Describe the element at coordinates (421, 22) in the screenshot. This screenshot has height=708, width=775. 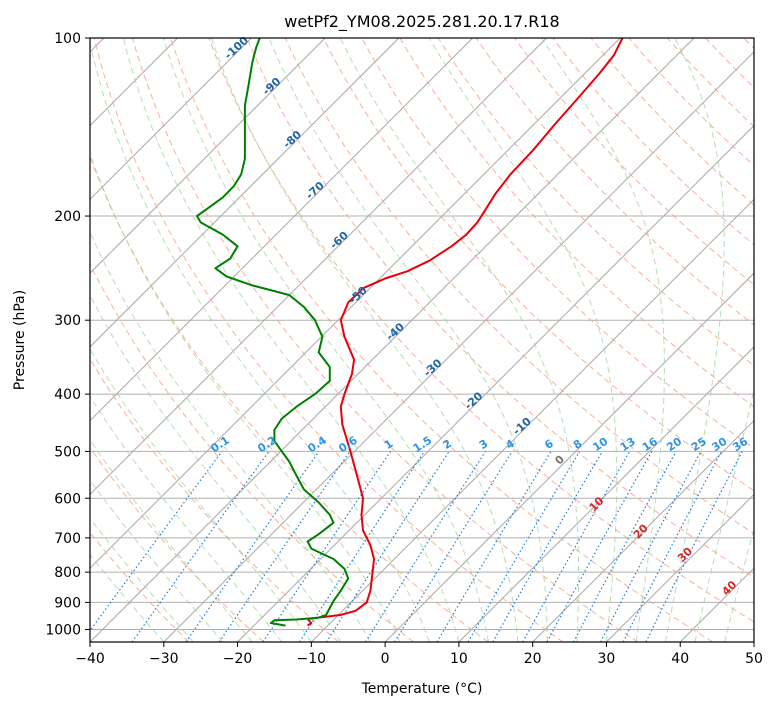
I see `chart-title: wetPf2_YM08.2025.281.20.17.R18` at that location.